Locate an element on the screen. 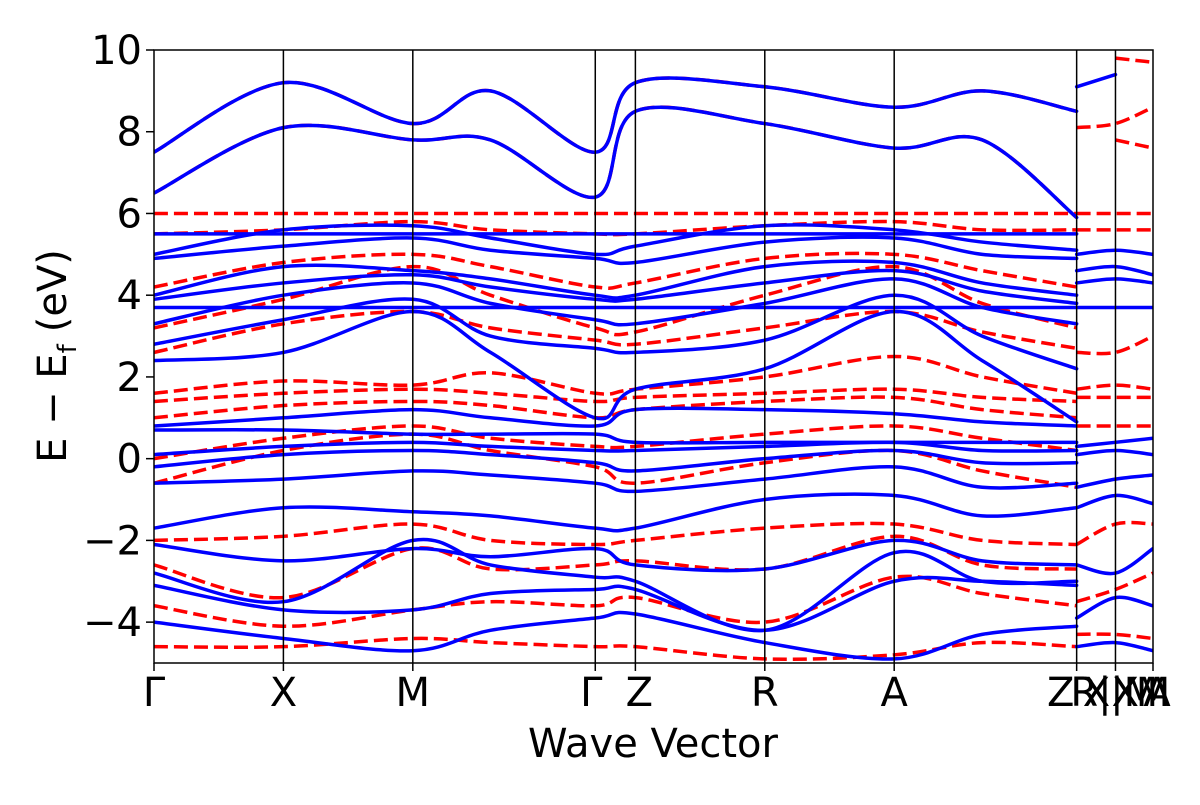  y-tick-label: 2 is located at coordinates (129, 378).